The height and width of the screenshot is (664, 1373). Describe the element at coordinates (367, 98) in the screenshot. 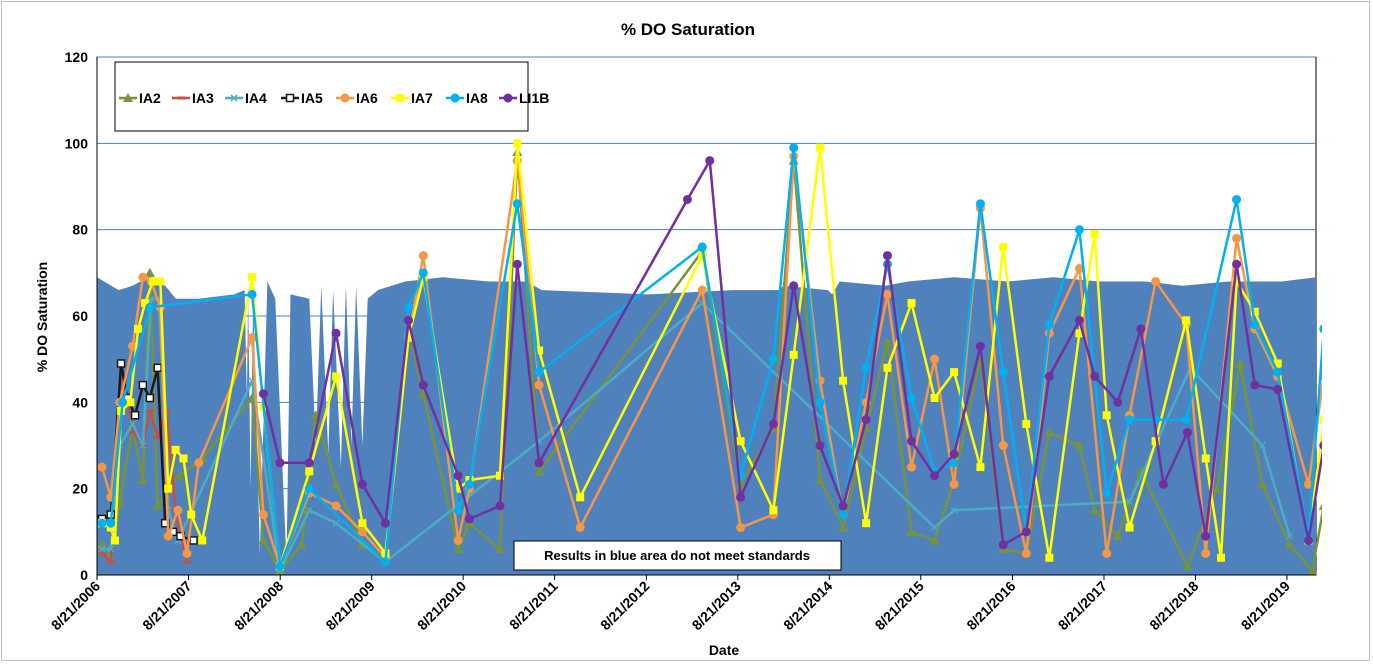

I see `legend-label-ia6: IA6` at that location.